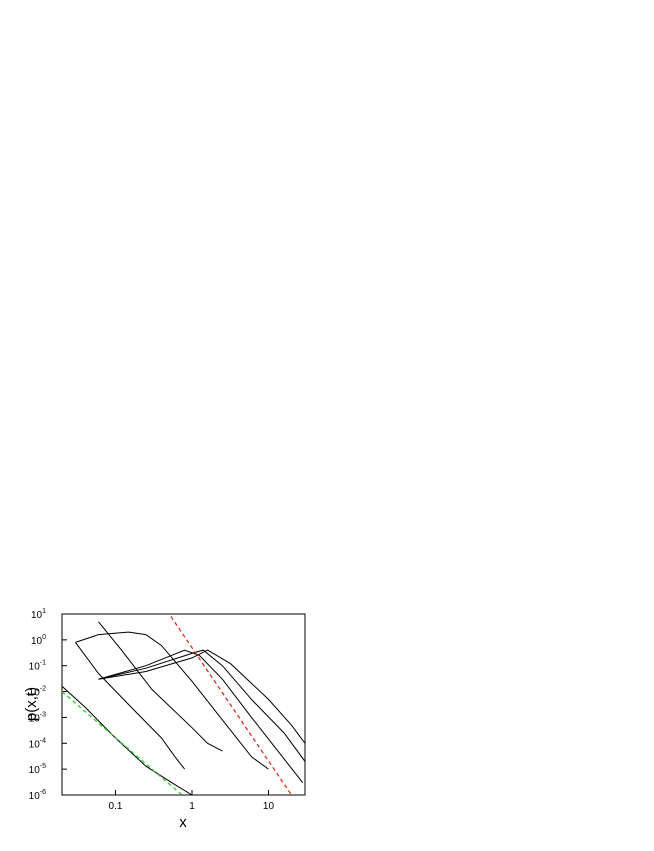  Describe the element at coordinates (43, 740) in the screenshot. I see `y-tick-exponent: -4` at that location.